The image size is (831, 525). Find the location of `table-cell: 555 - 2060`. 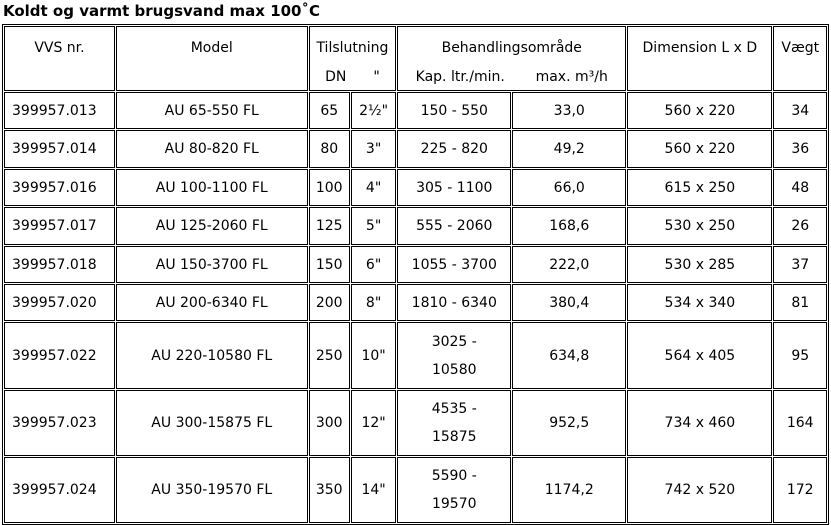

table-cell: 555 - 2060 is located at coordinates (454, 226).